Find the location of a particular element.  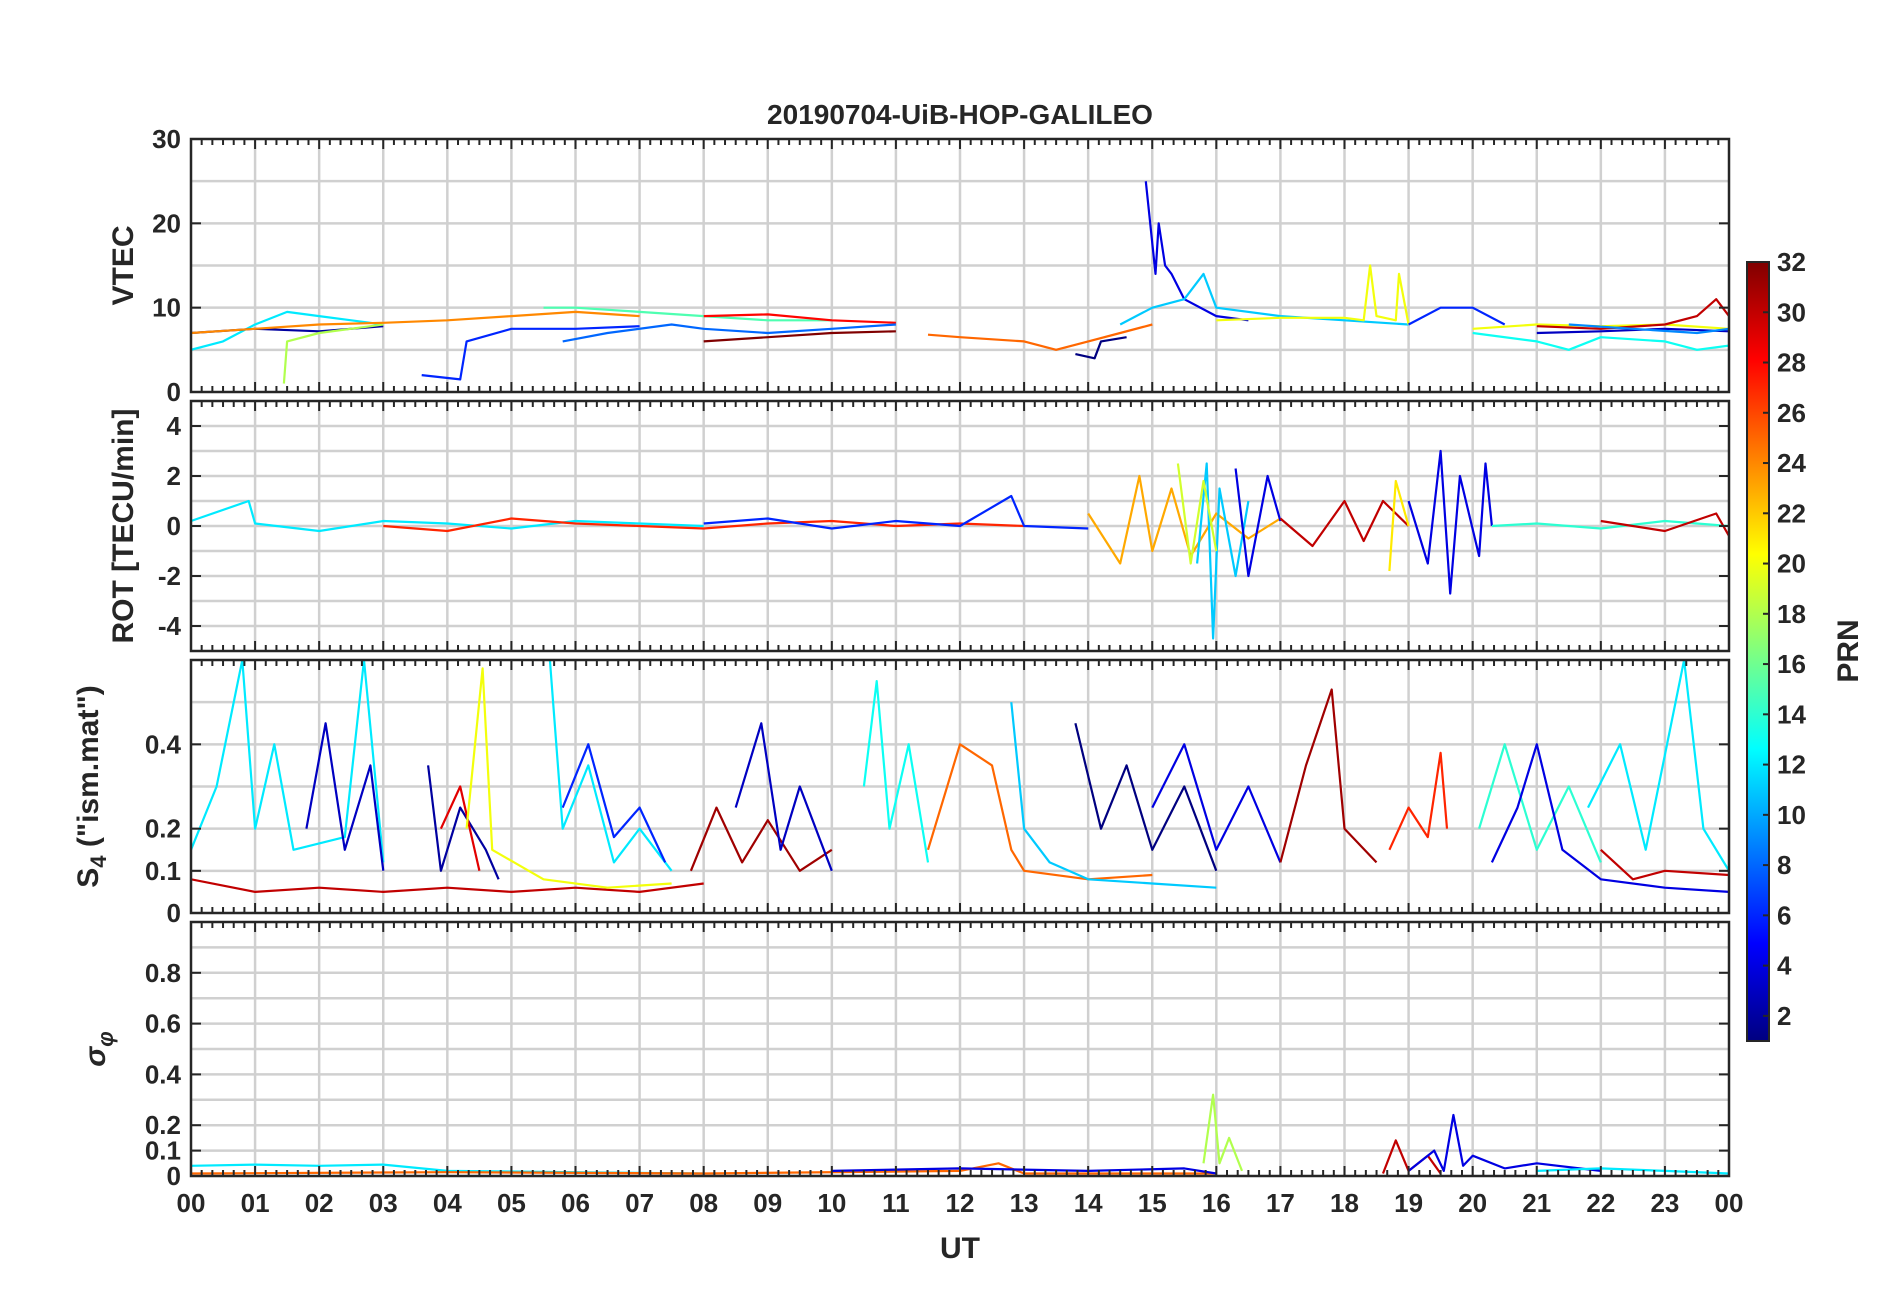

x-tick-label: 12 is located at coordinates (960, 1203).